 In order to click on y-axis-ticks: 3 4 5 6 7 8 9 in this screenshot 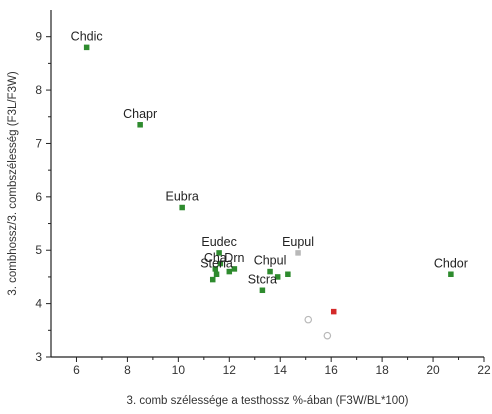, I will do `click(43, 197)`.